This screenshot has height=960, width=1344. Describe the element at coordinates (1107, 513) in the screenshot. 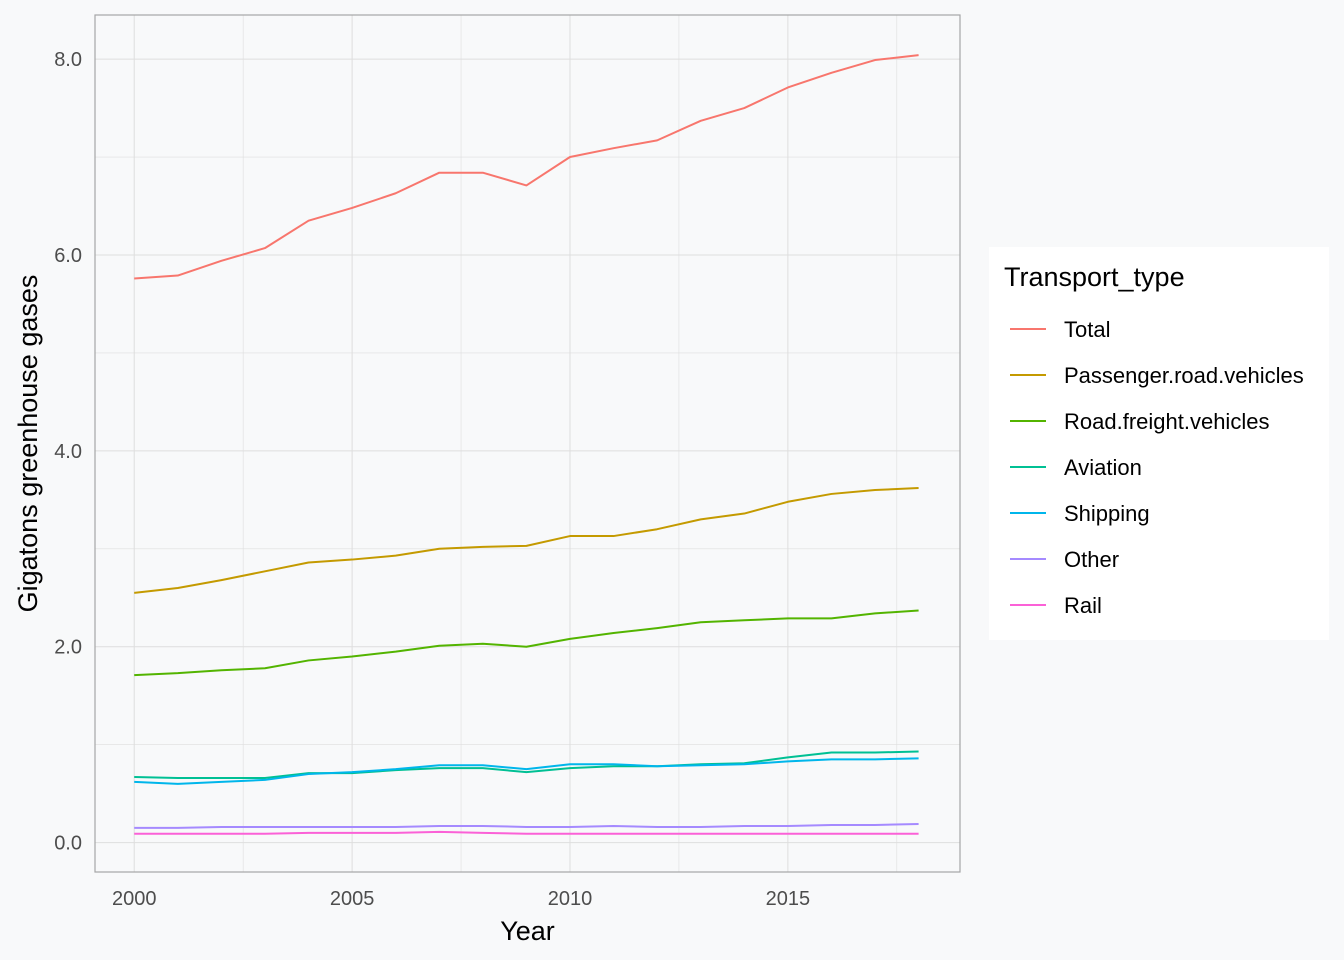

I see `legend-label-shipping: Shipping` at that location.